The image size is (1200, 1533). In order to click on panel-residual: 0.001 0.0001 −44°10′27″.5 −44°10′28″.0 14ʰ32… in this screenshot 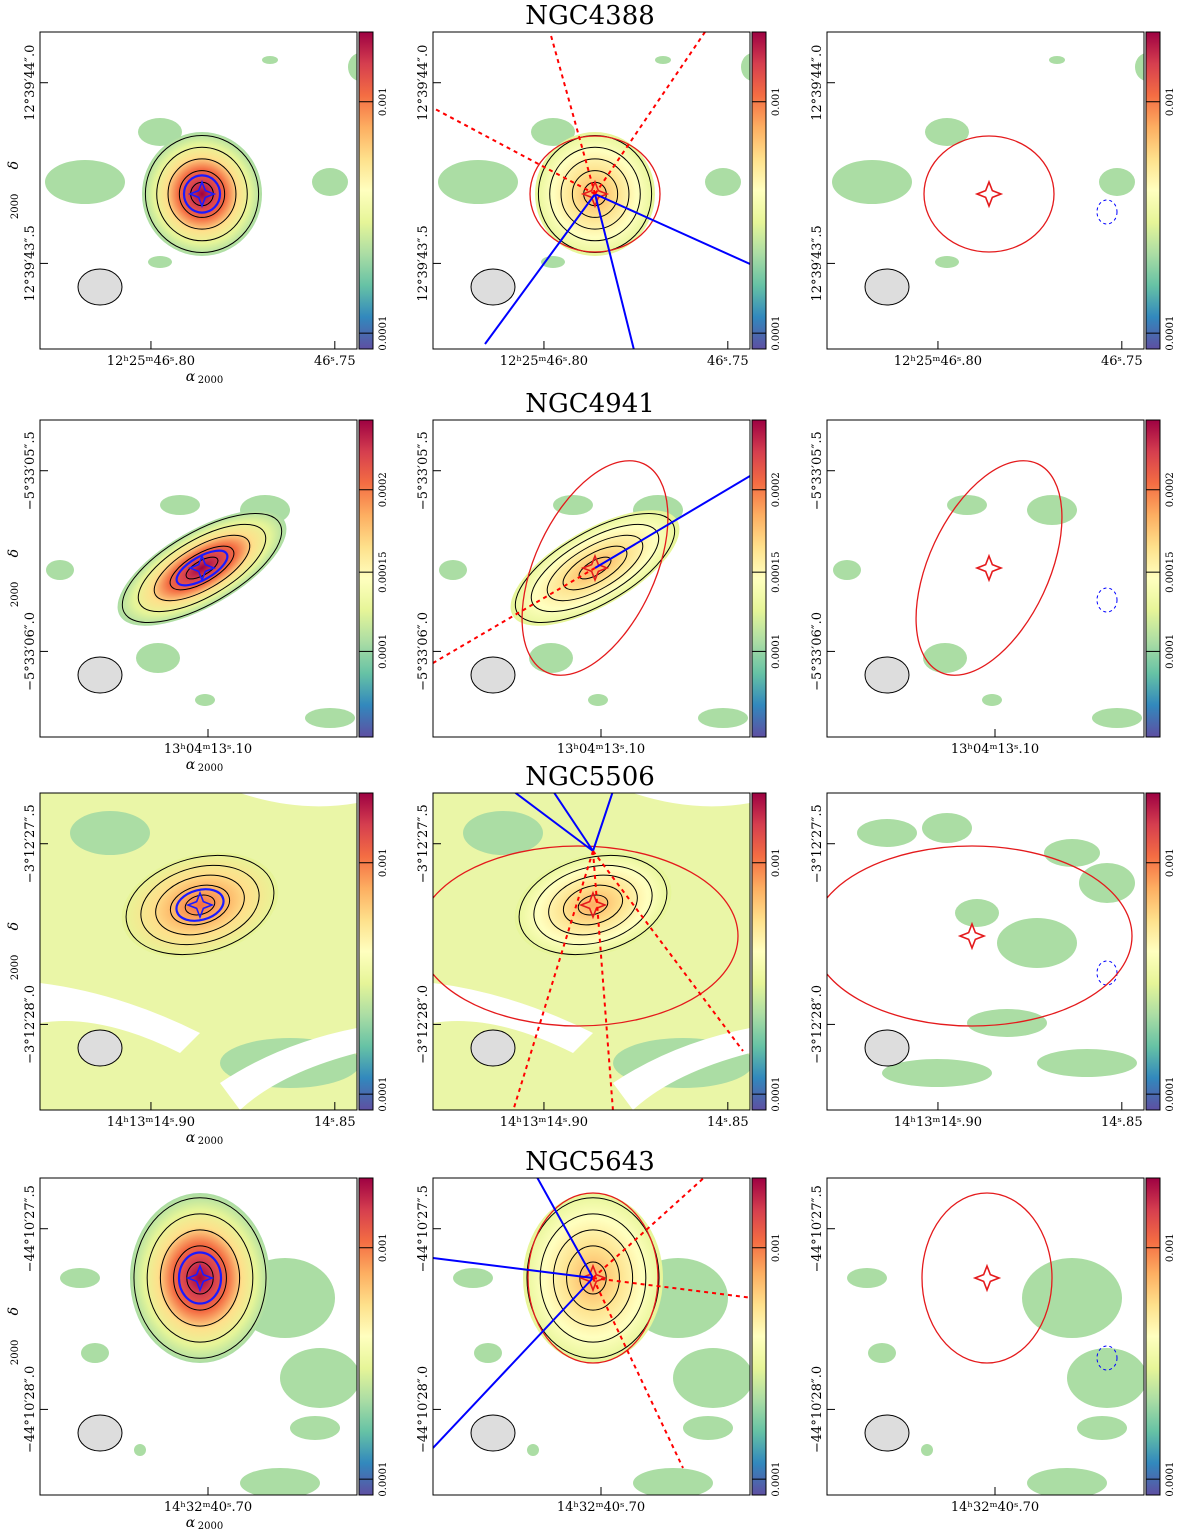, I will do `click(993, 1346)`.